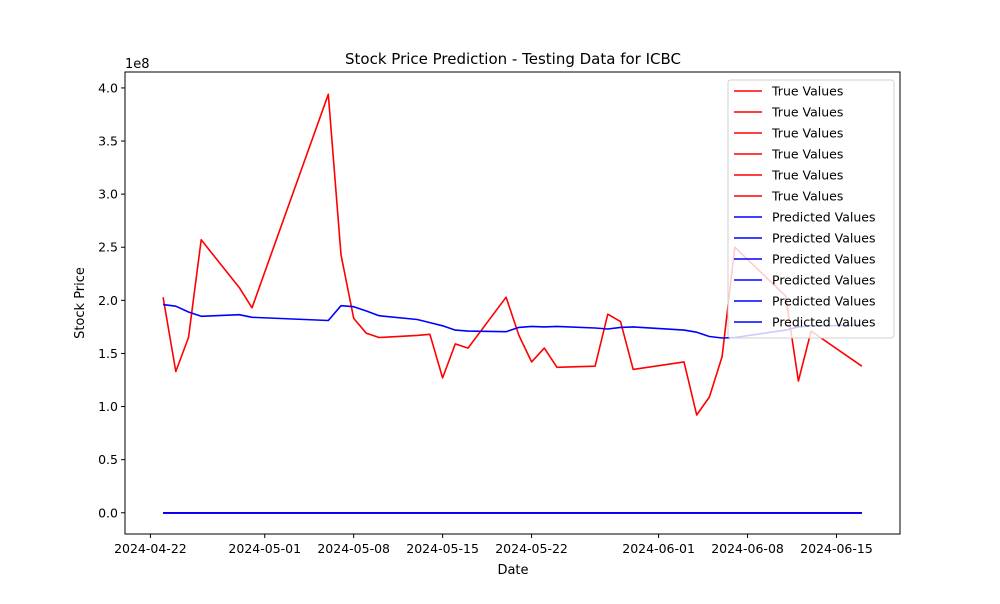 The height and width of the screenshot is (604, 1000). Describe the element at coordinates (108, 87) in the screenshot. I see `y-tick-label: 4.0` at that location.